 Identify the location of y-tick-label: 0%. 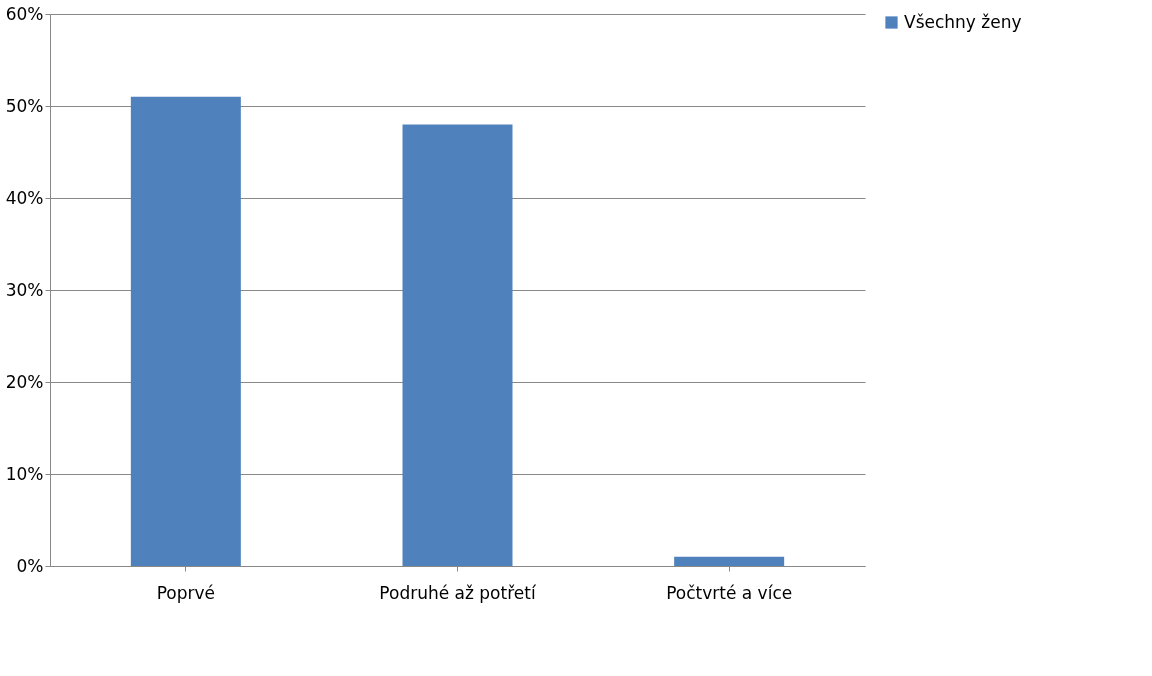
(30, 565).